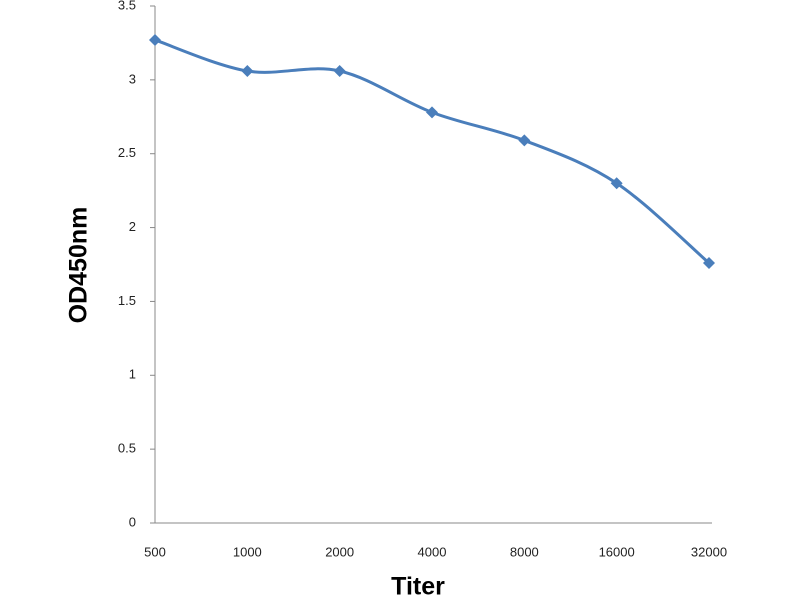 Image resolution: width=800 pixels, height=600 pixels. Describe the element at coordinates (155, 551) in the screenshot. I see `x-tick-label: 500` at that location.